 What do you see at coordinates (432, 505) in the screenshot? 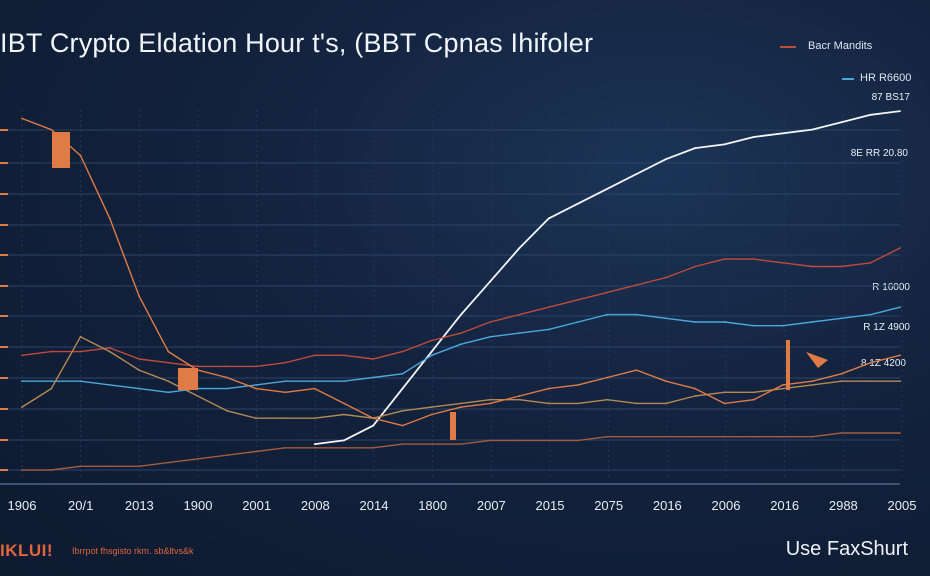
I see `x-tick-label-7: 1800` at bounding box center [432, 505].